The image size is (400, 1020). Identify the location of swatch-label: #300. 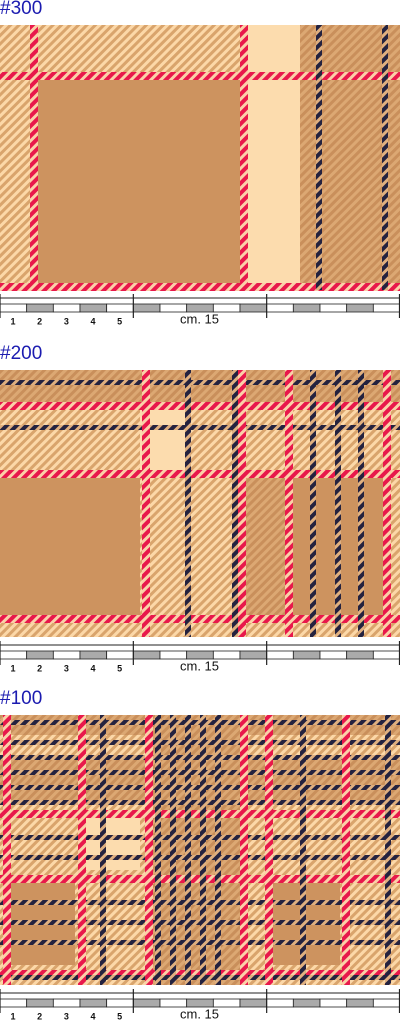
(21, 9).